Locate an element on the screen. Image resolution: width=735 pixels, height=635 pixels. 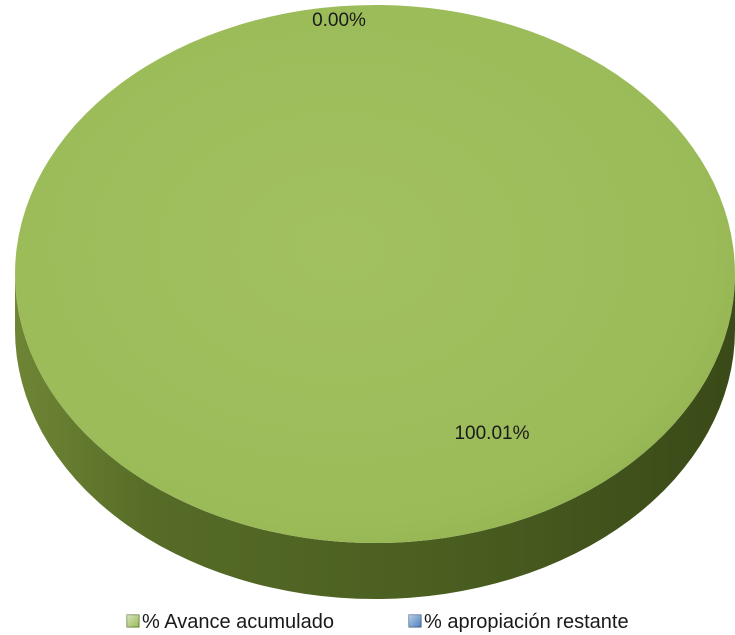
legend-item-apropiacion-restante: % apropiación restante is located at coordinates (518, 622).